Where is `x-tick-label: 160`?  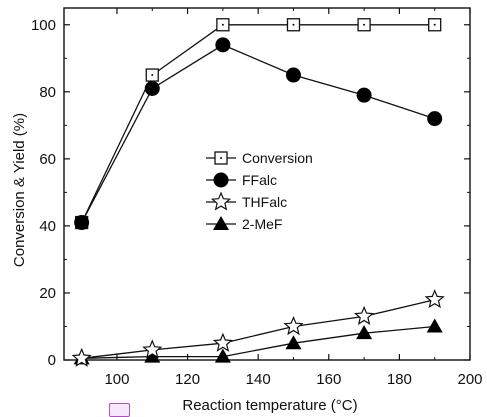
x-tick-label: 160 is located at coordinates (328, 379).